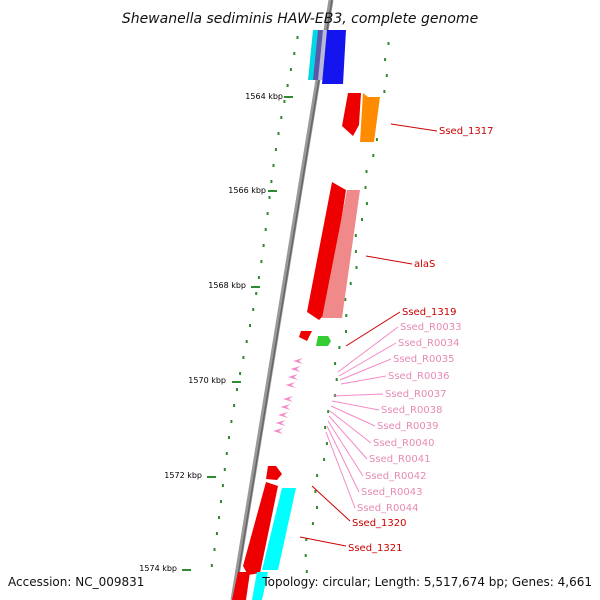  What do you see at coordinates (76, 582) in the screenshot?
I see `accession-text: Accession: NC_009831` at bounding box center [76, 582].